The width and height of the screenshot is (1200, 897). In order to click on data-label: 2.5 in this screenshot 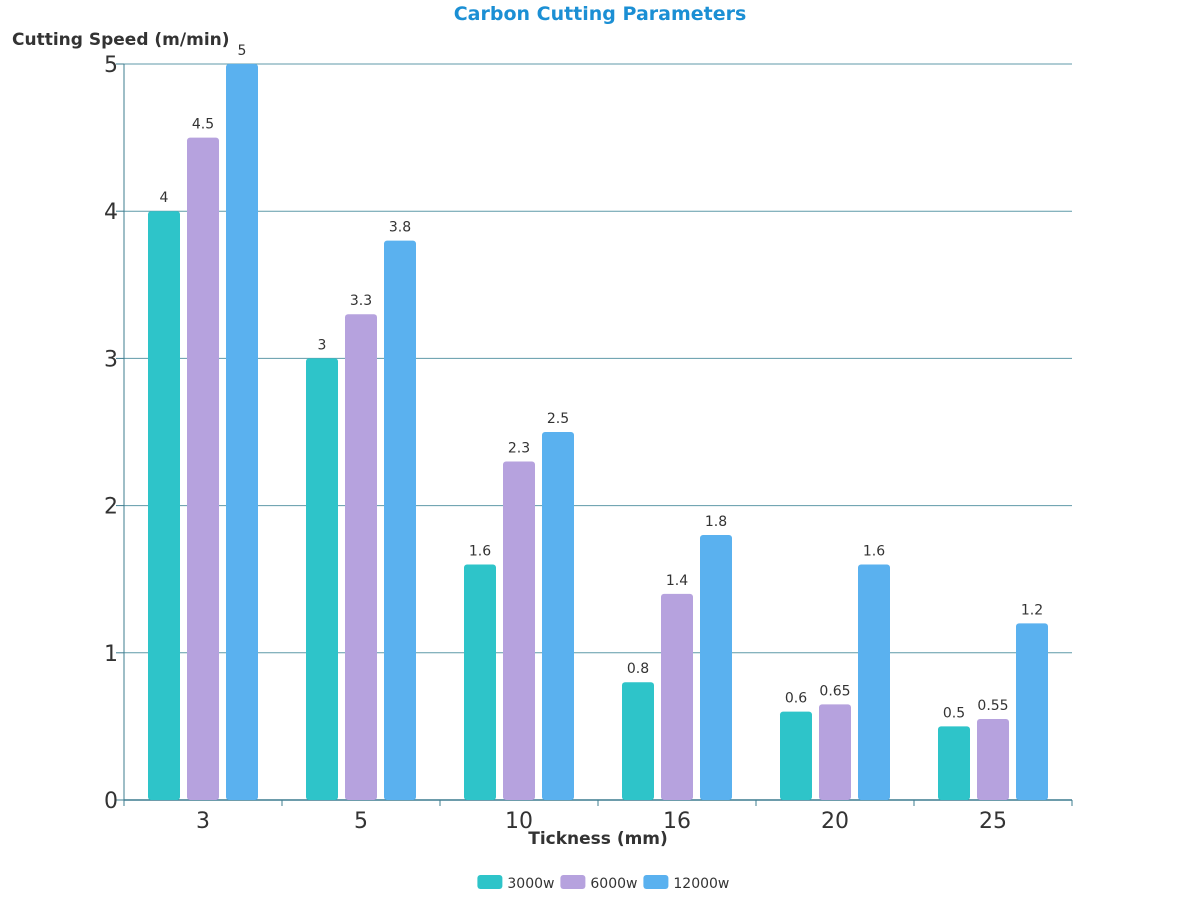, I will do `click(558, 419)`.